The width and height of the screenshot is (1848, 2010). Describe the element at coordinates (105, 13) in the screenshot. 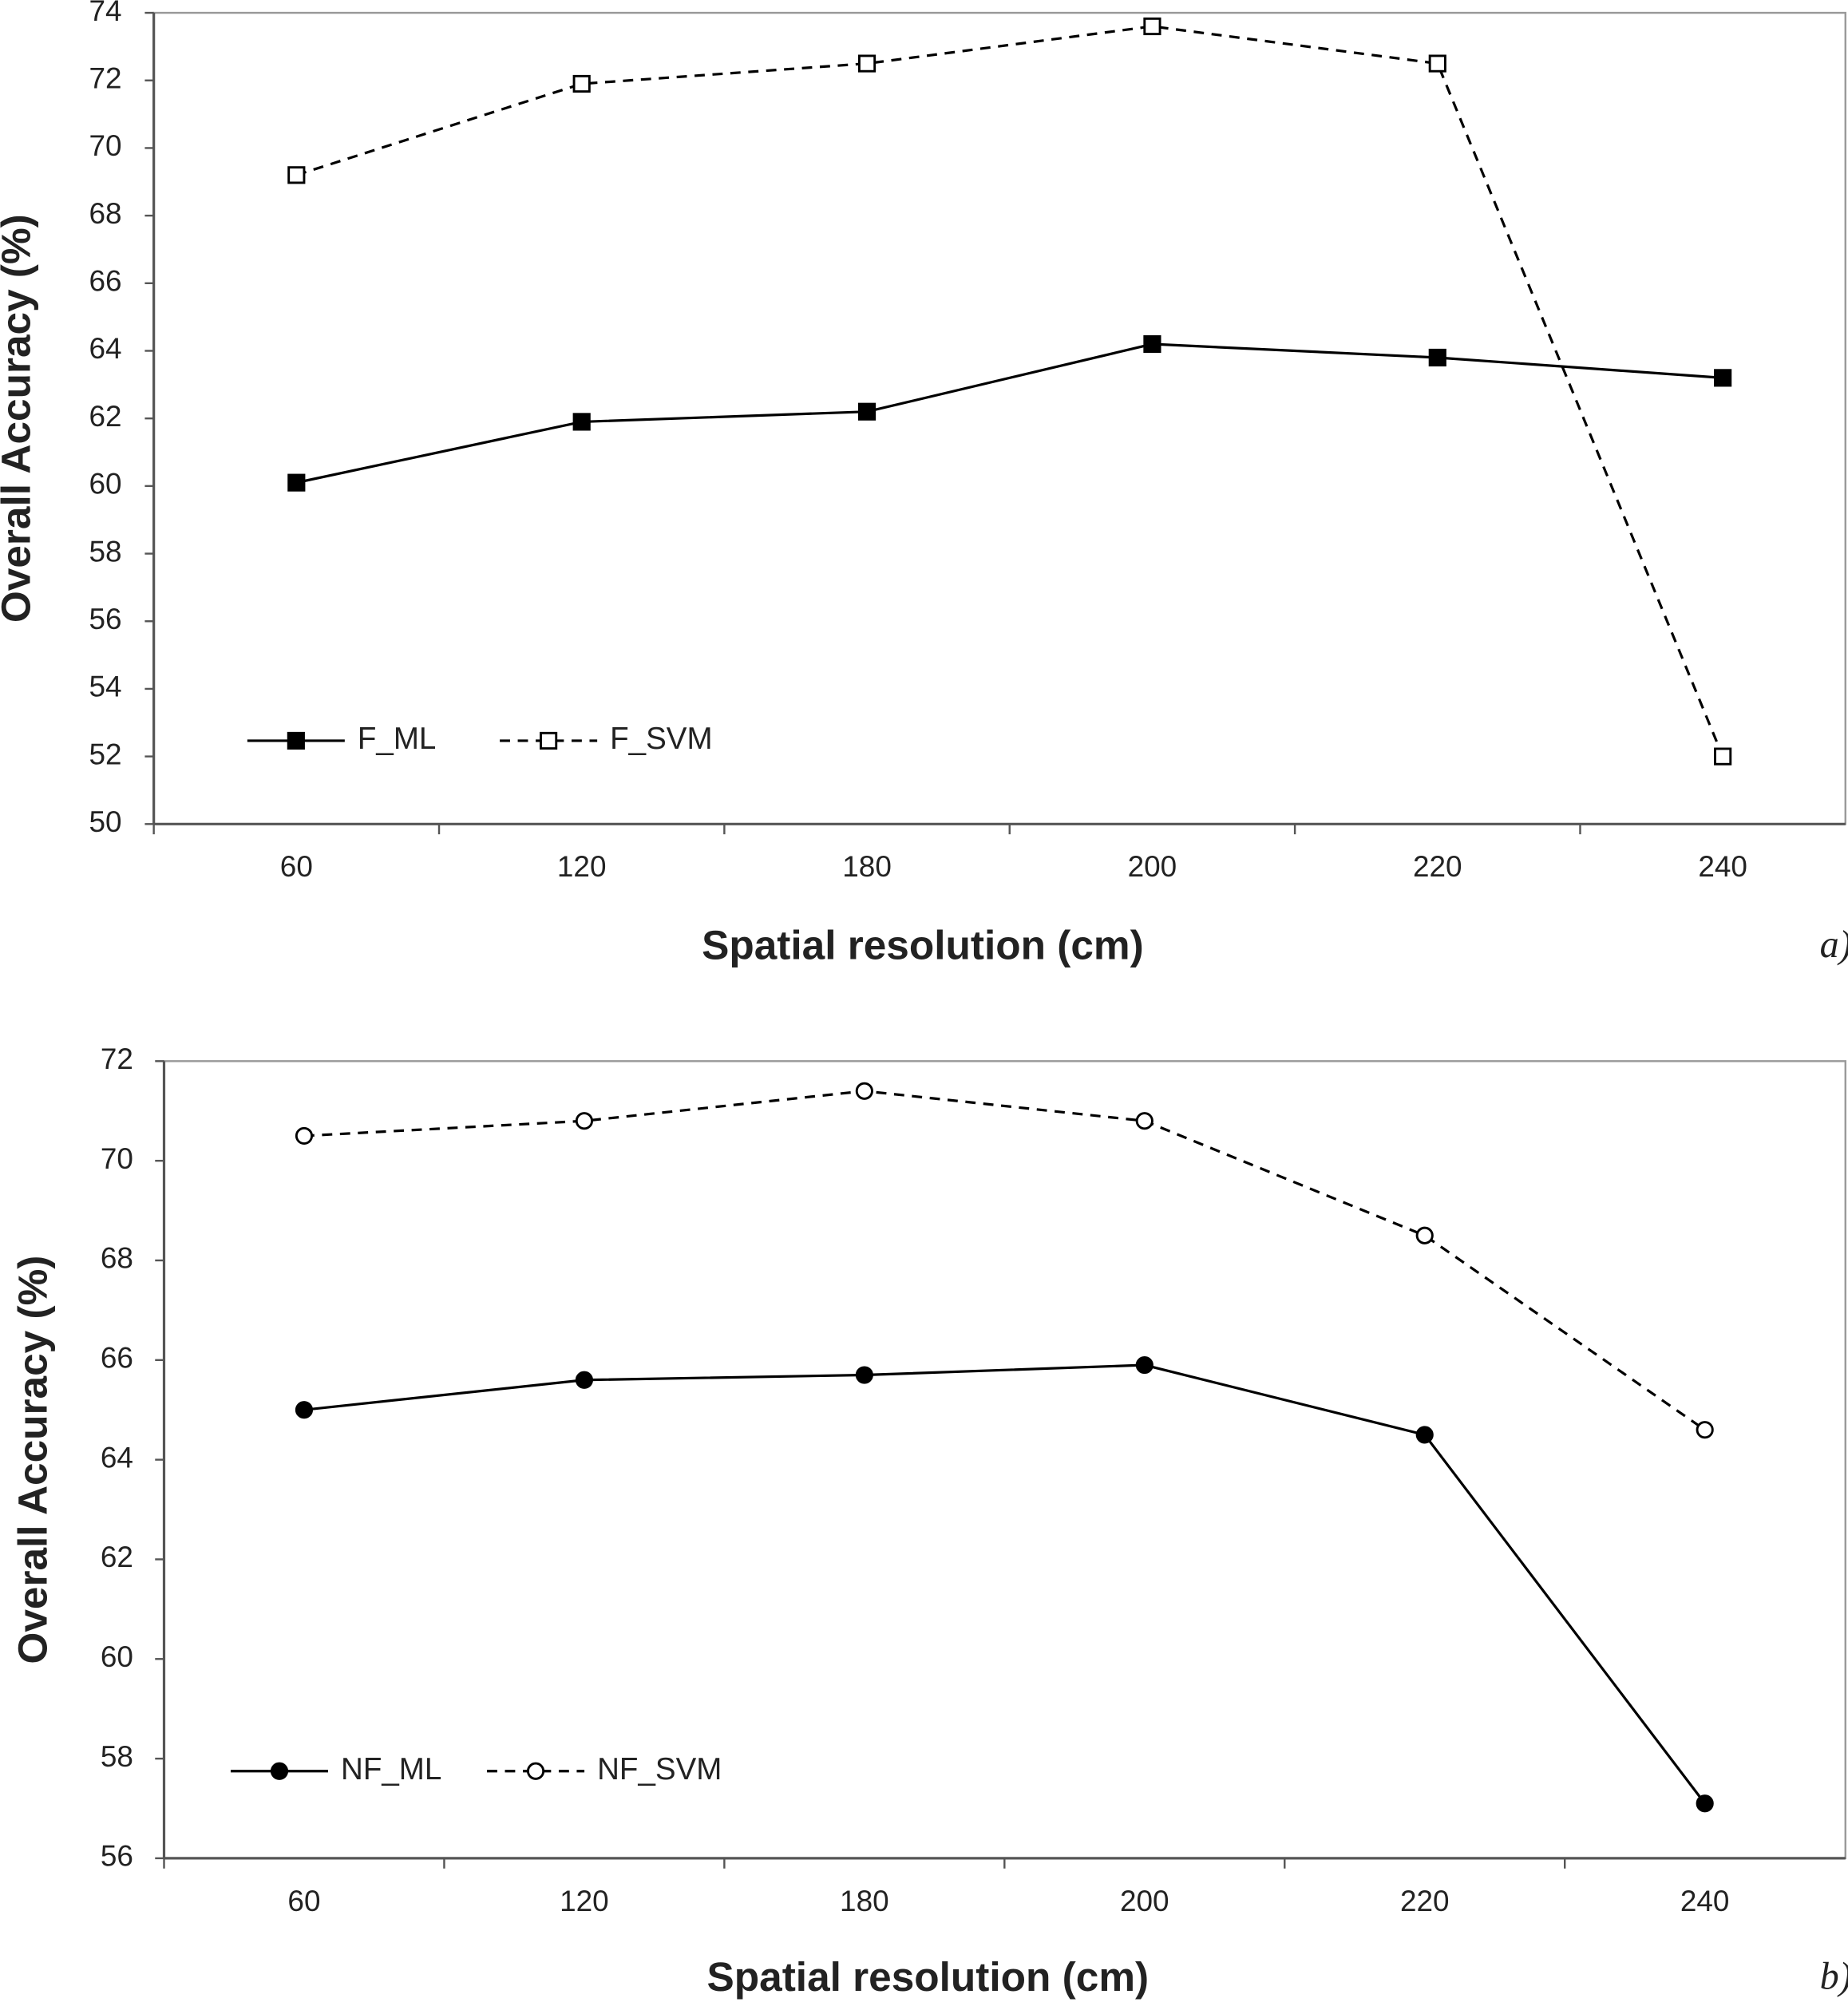

I see `y-tick-label: 74` at that location.